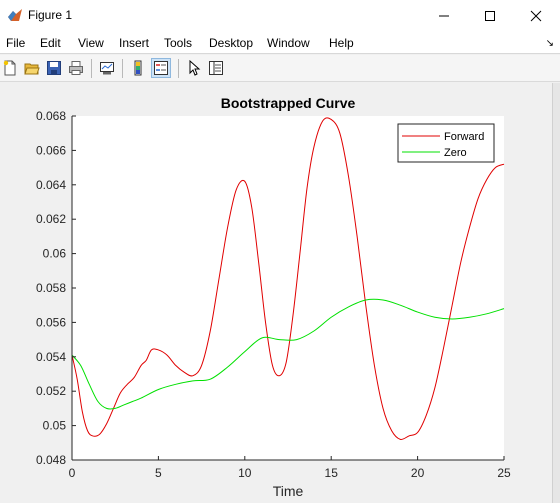 This screenshot has width=560, height=503. I want to click on window-title: Figure 1, so click(50, 15).